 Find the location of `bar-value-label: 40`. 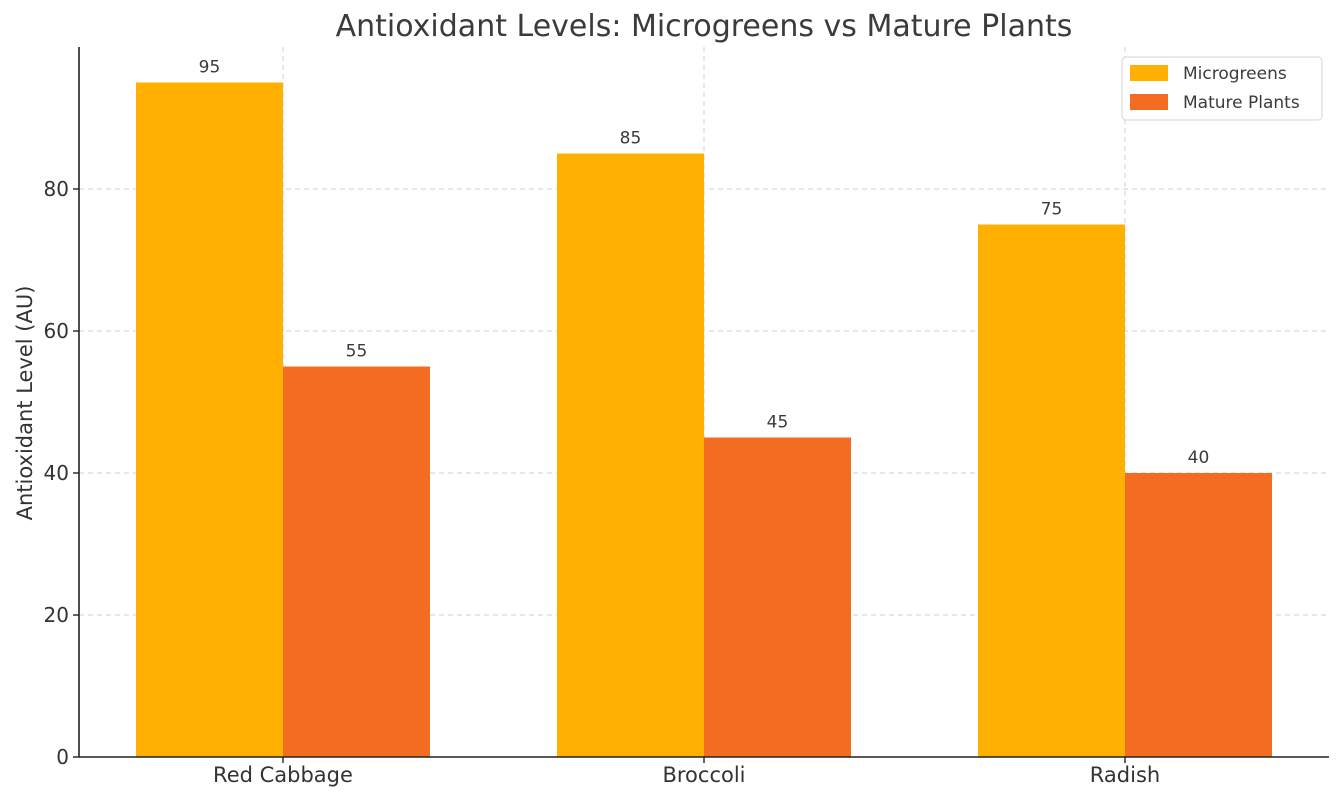

bar-value-label: 40 is located at coordinates (1199, 458).